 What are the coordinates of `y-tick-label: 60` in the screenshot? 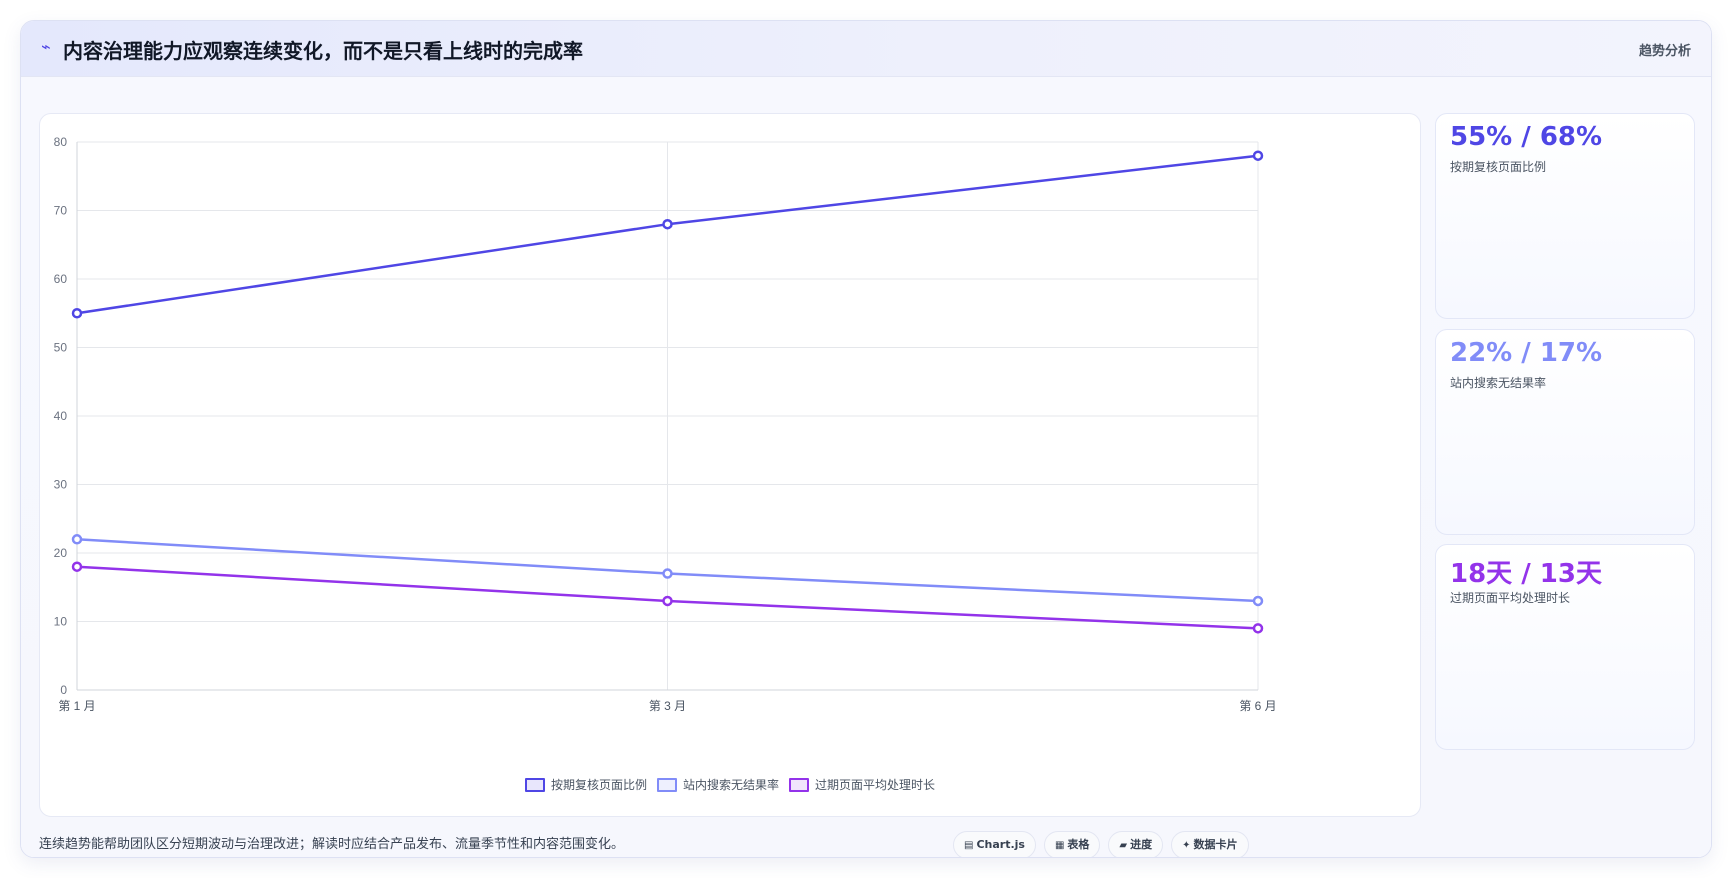 It's located at (61, 279).